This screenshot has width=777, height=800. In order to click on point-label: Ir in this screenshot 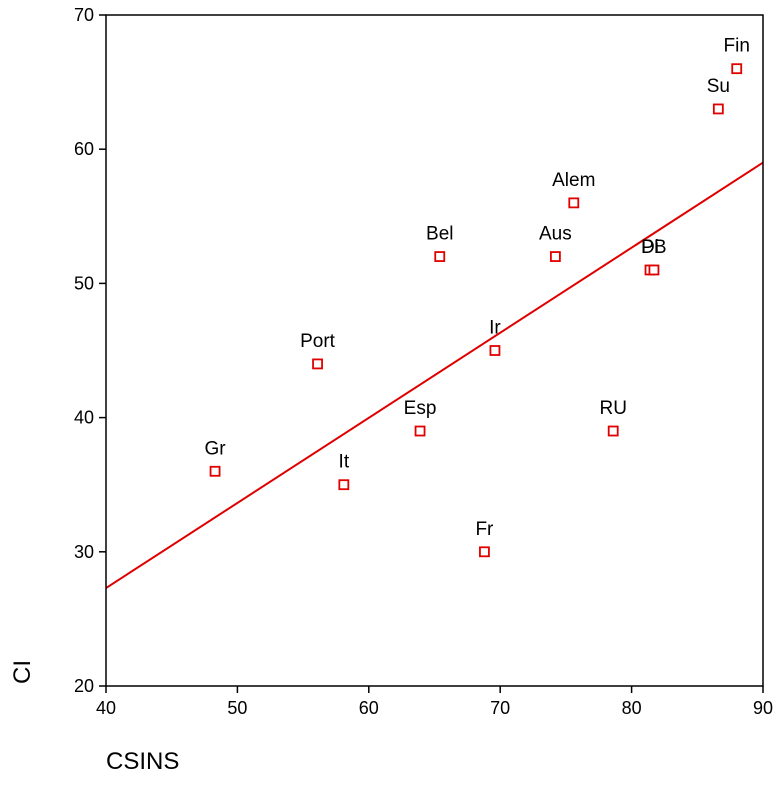, I will do `click(495, 328)`.